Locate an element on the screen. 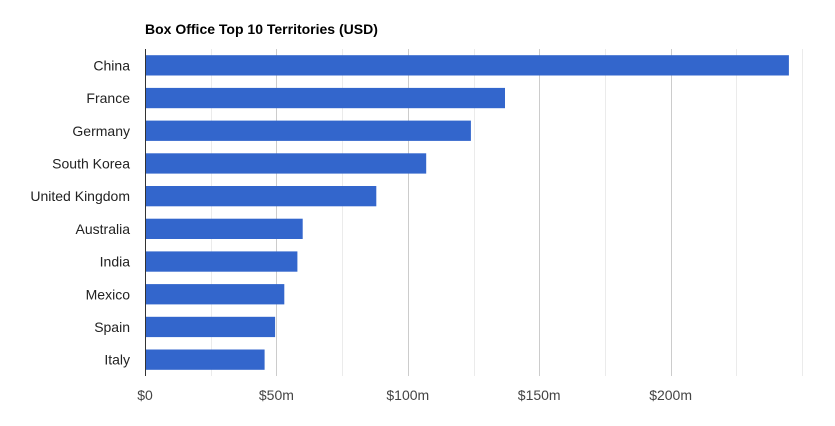 The height and width of the screenshot is (426, 835). x-tick-label: $0 is located at coordinates (145, 395).